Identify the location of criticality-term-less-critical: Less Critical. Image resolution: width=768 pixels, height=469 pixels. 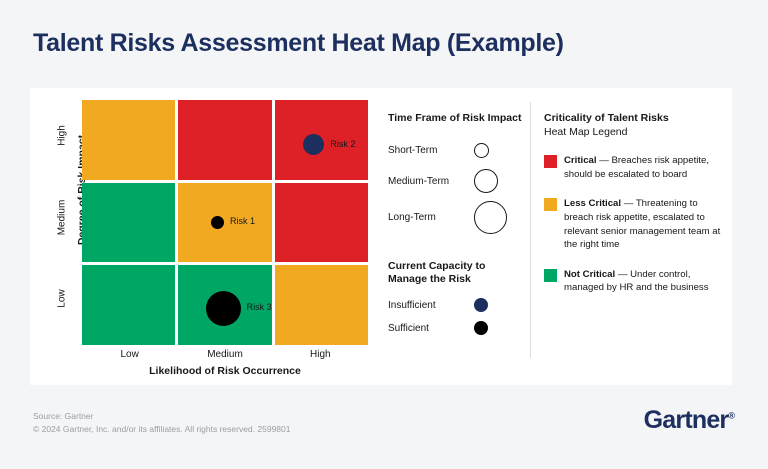
(593, 204).